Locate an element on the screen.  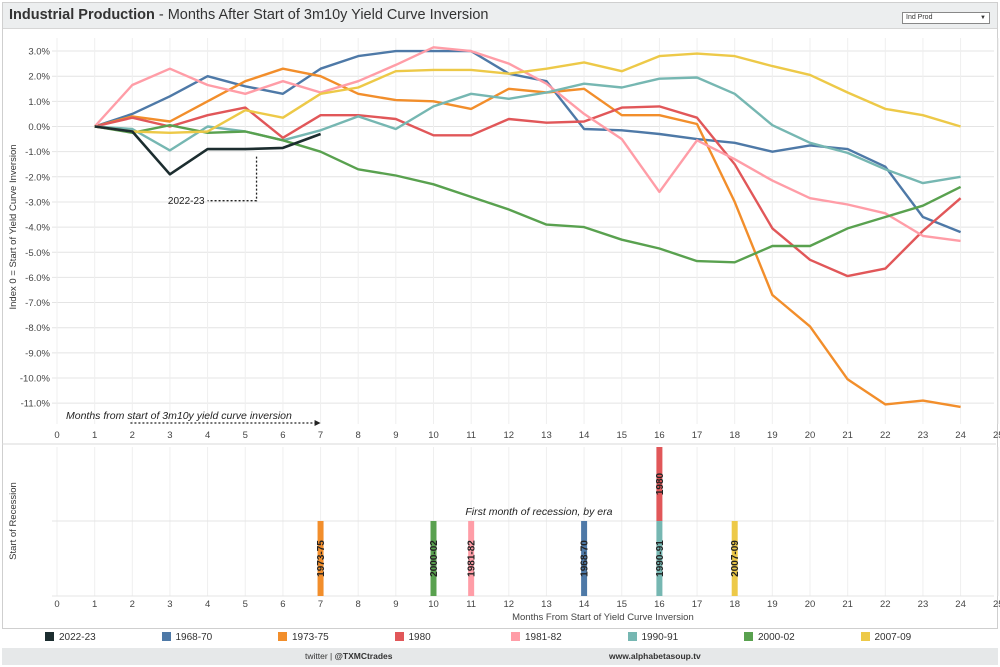
x-tick-label: 23 is located at coordinates (923, 435).